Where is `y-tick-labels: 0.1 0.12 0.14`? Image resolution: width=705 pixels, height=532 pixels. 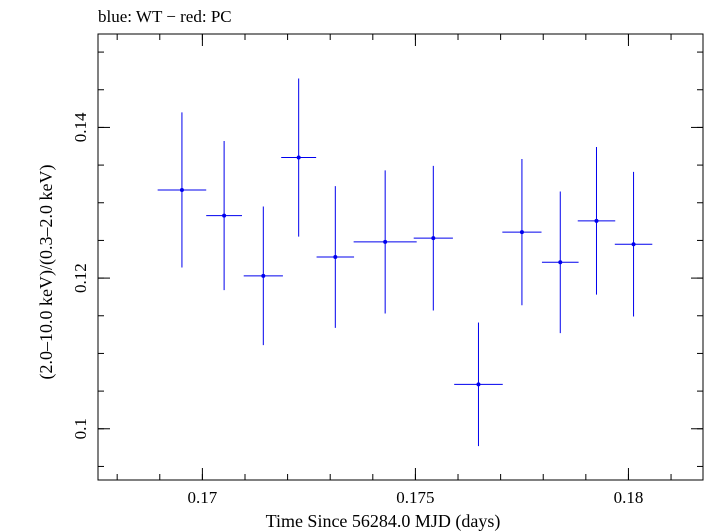
y-tick-labels: 0.1 0.12 0.14 is located at coordinates (80, 275).